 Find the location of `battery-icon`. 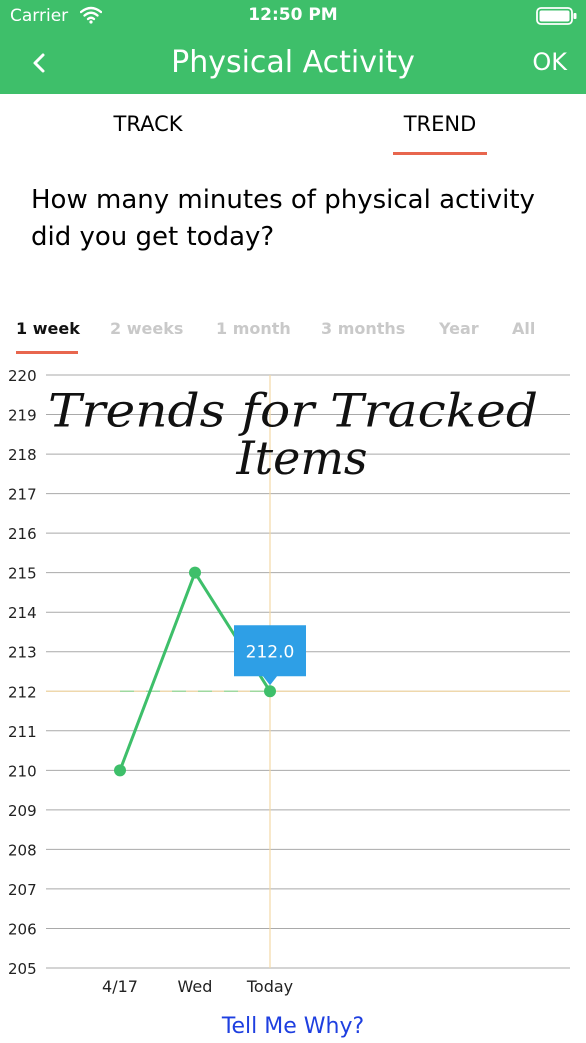

battery-icon is located at coordinates (556, 16).